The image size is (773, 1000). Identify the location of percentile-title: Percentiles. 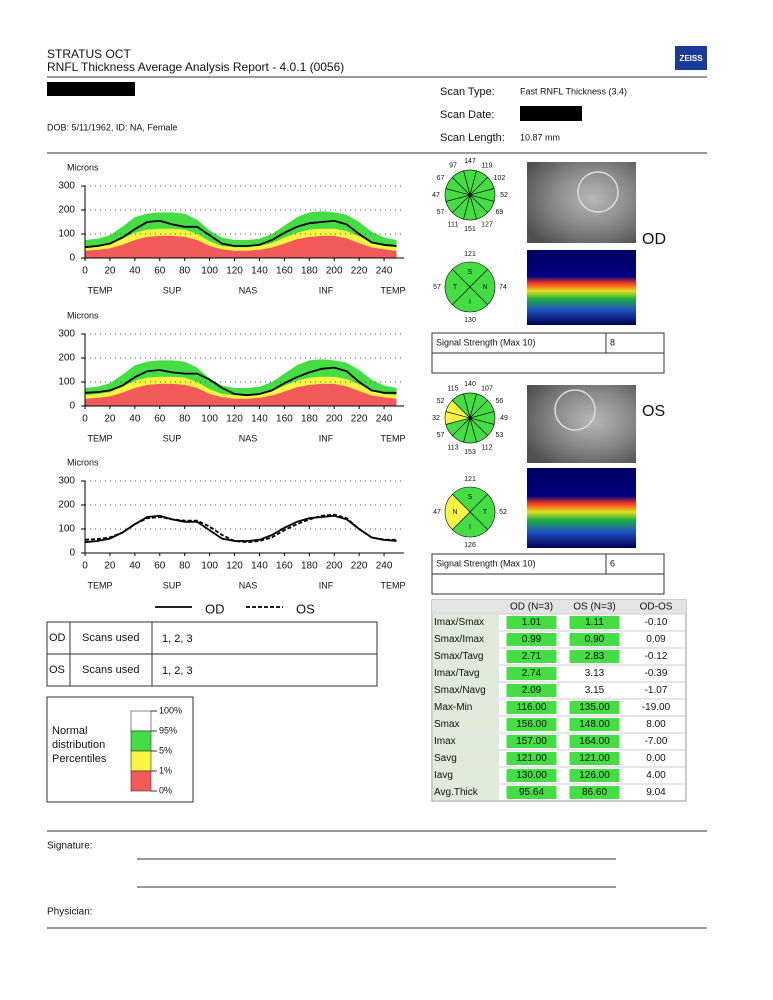
(79, 759).